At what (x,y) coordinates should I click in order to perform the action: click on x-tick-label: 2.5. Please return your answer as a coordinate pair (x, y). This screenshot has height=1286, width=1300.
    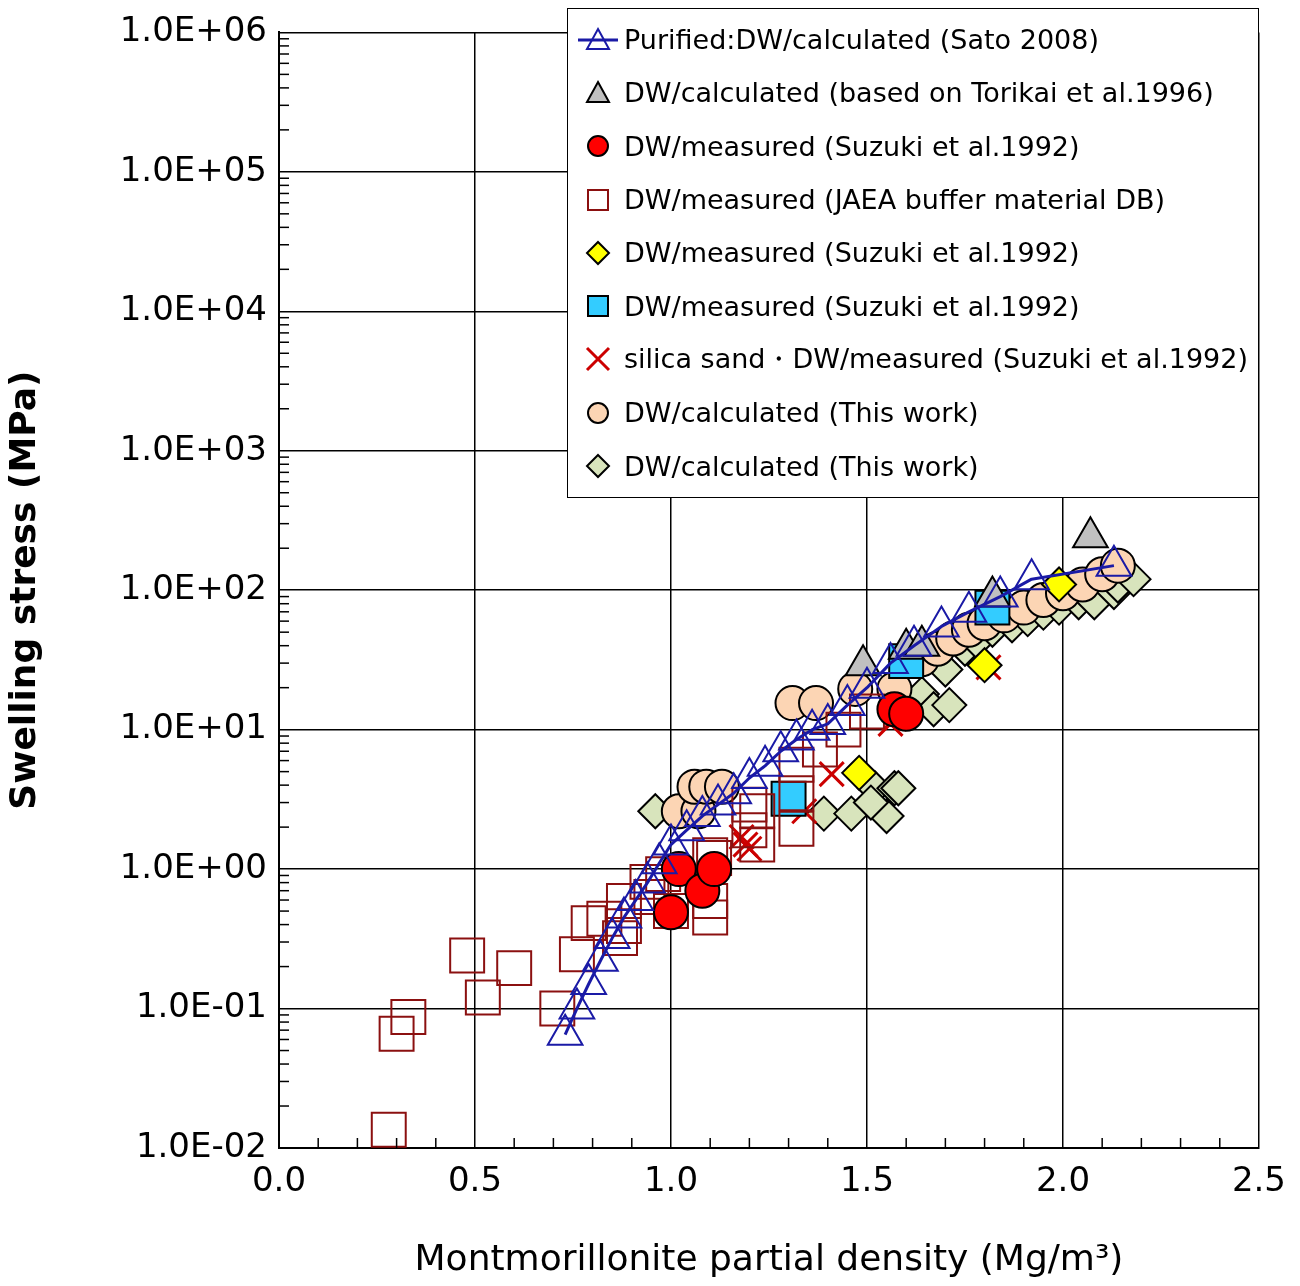
    Looking at the image, I should click on (1258, 1179).